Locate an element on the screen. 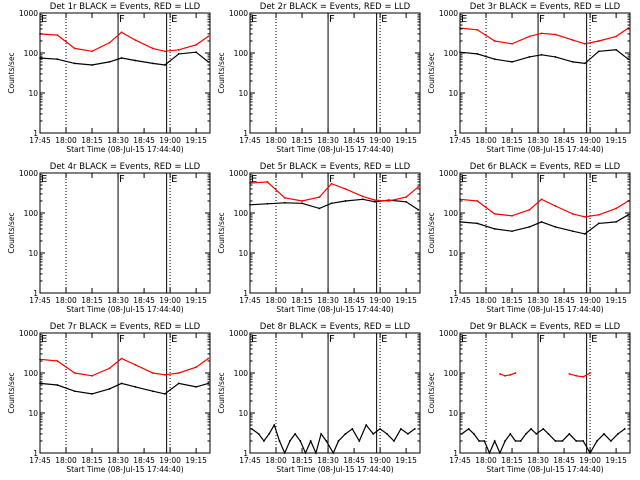 This screenshot has height=480, width=640. series-line-lld is located at coordinates (124, 41).